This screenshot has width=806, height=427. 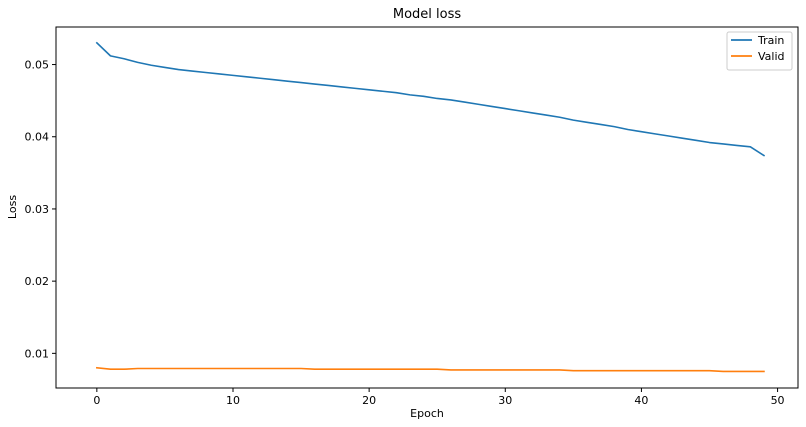 What do you see at coordinates (427, 413) in the screenshot?
I see `x-axis-label: Epoch` at bounding box center [427, 413].